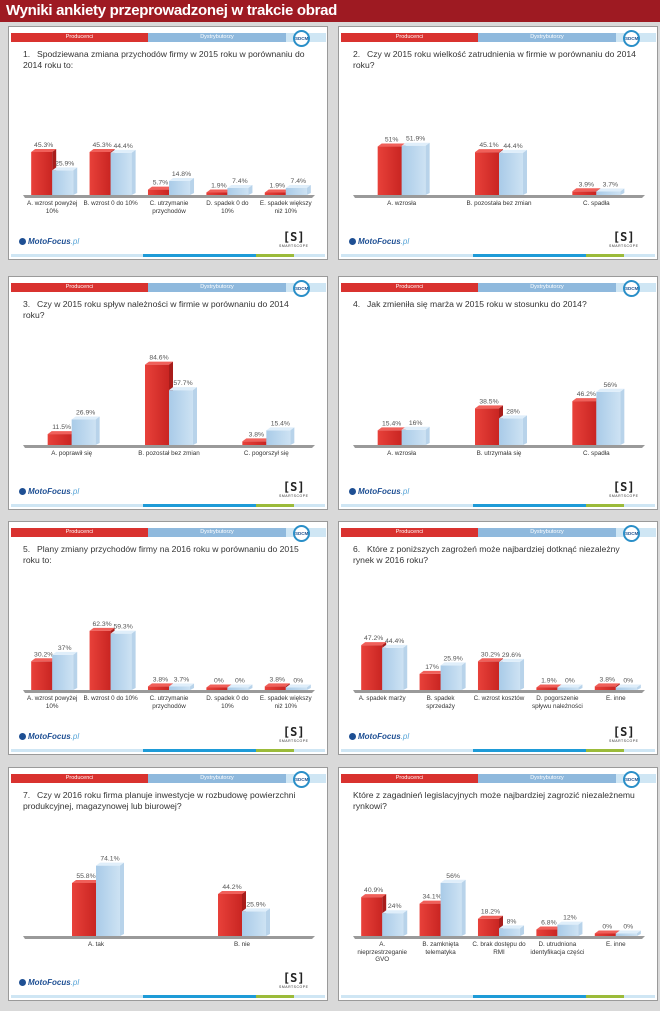 The height and width of the screenshot is (1011, 660). What do you see at coordinates (64, 163) in the screenshot?
I see `data-label: 25.9%` at bounding box center [64, 163].